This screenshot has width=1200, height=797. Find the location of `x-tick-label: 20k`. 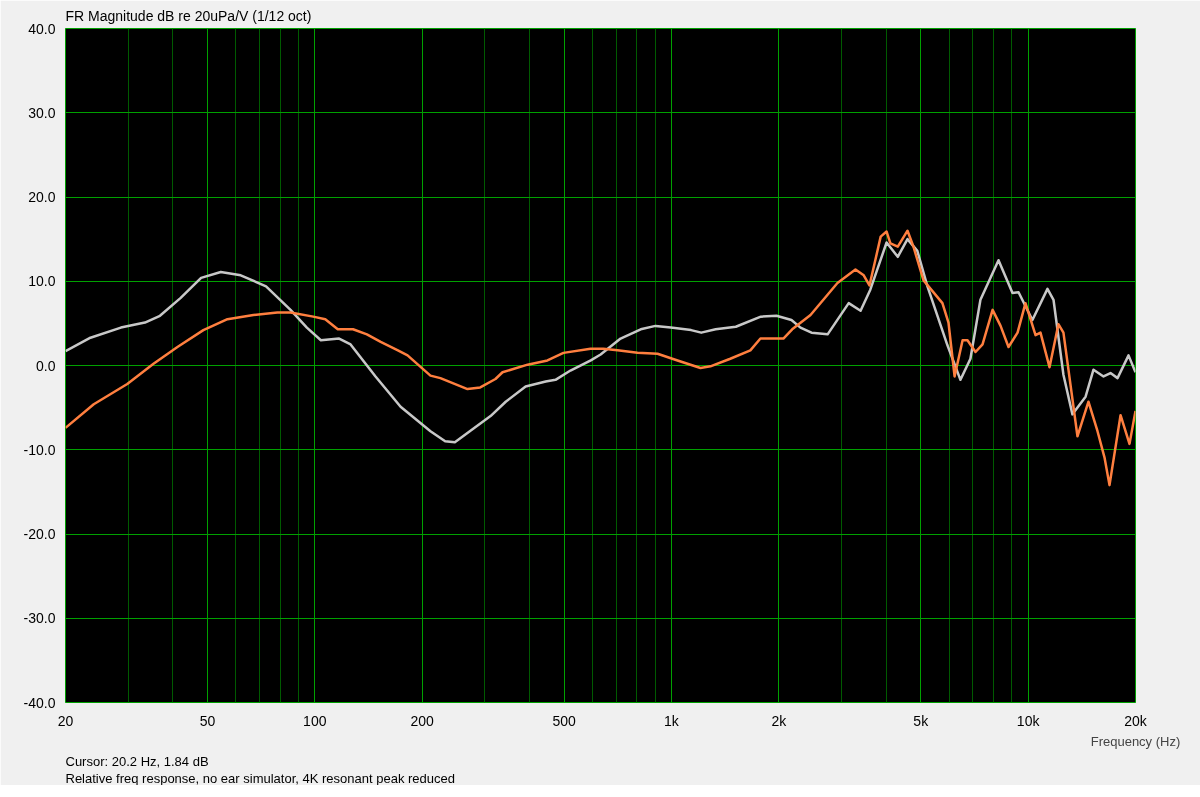

x-tick-label: 20k is located at coordinates (1136, 720).